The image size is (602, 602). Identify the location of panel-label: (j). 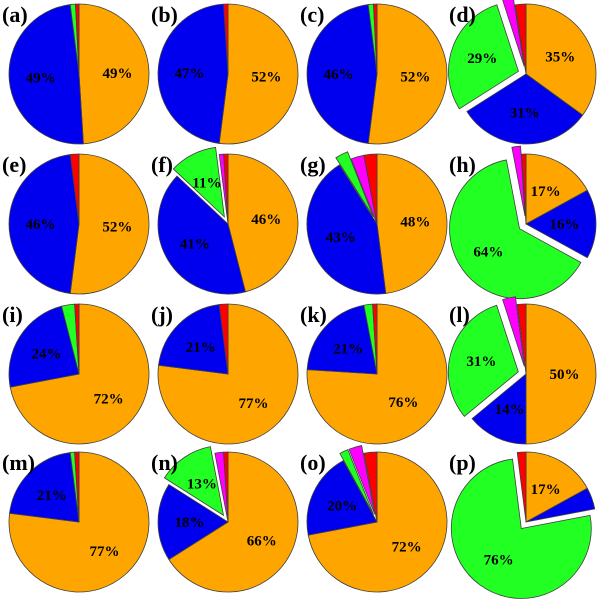
(162, 314).